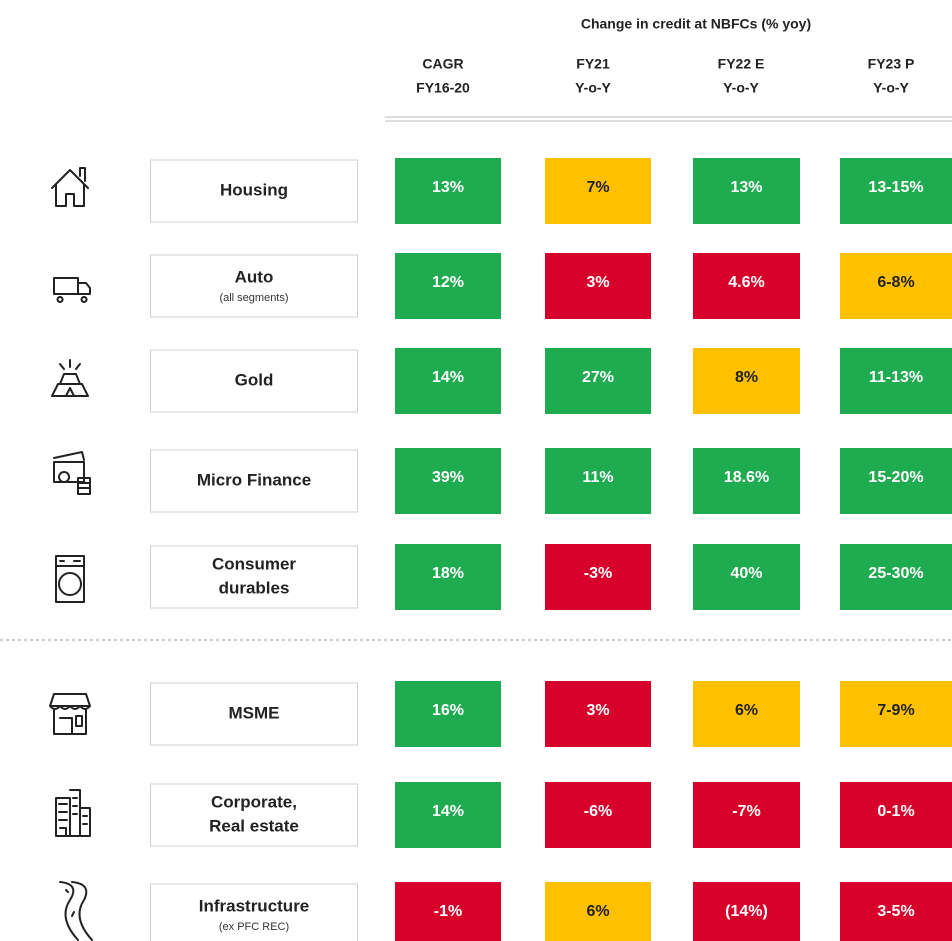  What do you see at coordinates (448, 573) in the screenshot?
I see `cell-value: 18%` at bounding box center [448, 573].